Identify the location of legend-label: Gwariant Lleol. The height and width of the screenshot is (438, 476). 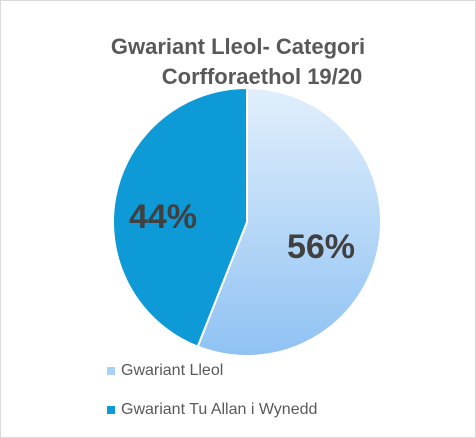
(172, 370).